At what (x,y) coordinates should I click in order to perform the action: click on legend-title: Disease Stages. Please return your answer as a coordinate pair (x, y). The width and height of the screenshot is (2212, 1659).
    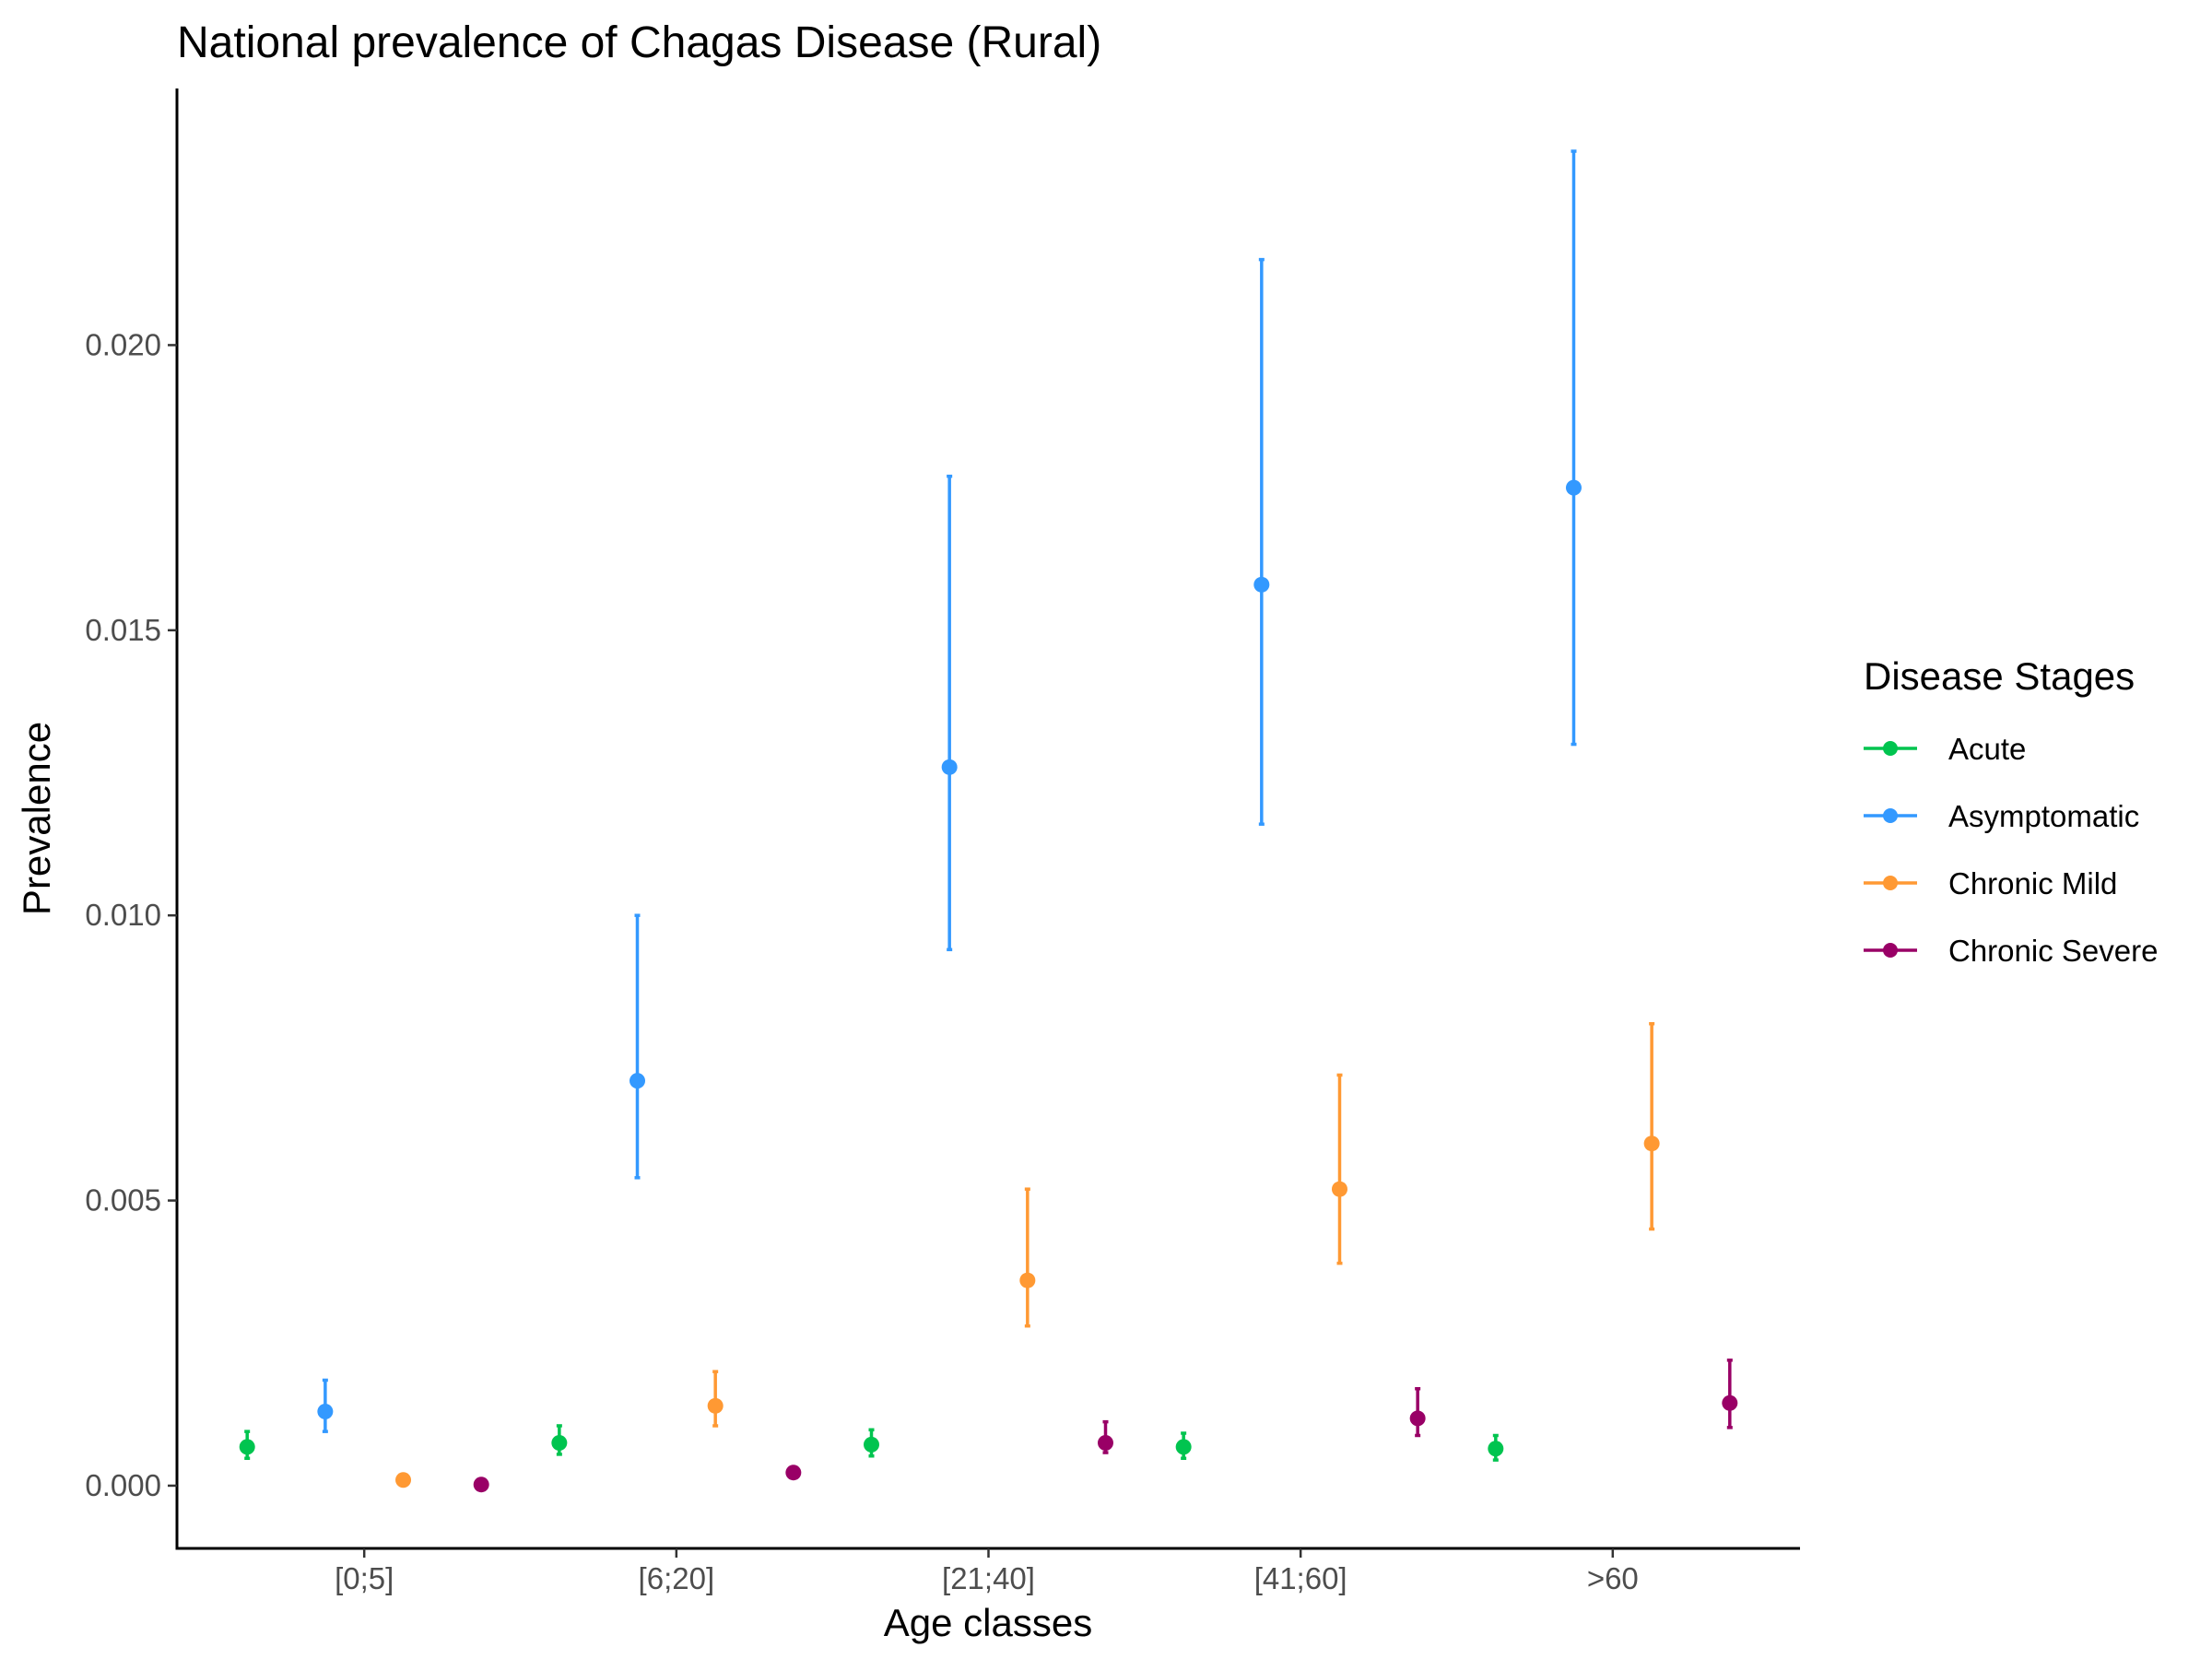
    Looking at the image, I should click on (1999, 676).